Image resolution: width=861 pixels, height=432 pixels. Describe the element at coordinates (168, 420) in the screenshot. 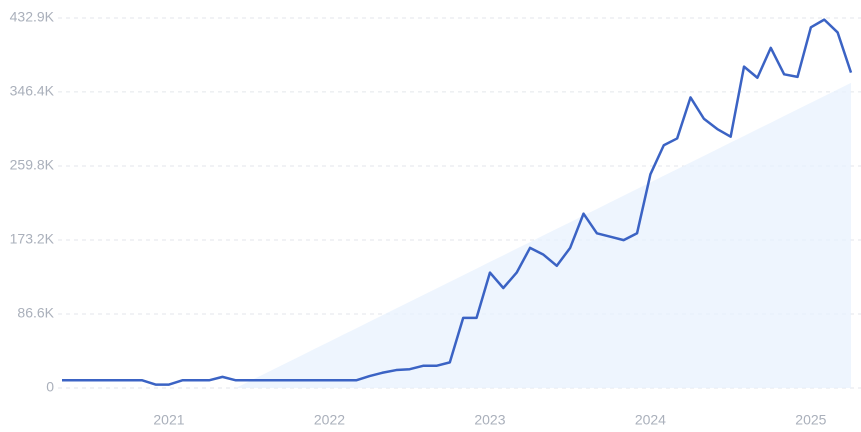

I see `x-tick-label: 2021` at that location.